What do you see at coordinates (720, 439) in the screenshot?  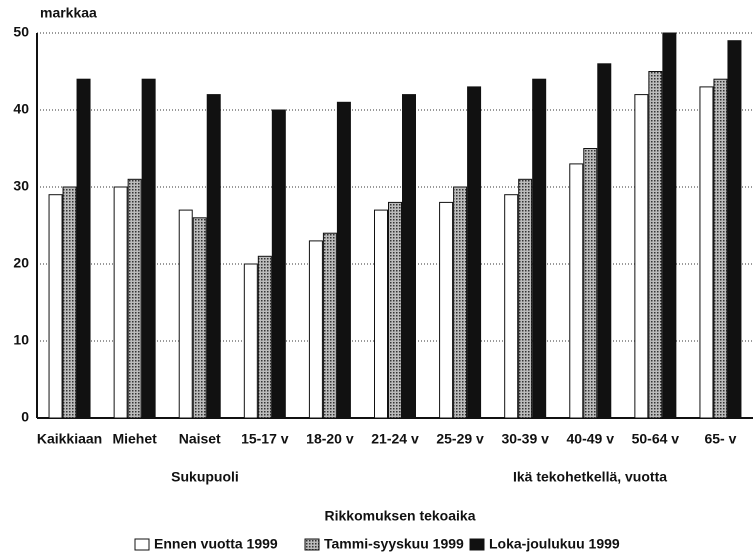 I see `x-tick-label: 65- v` at bounding box center [720, 439].